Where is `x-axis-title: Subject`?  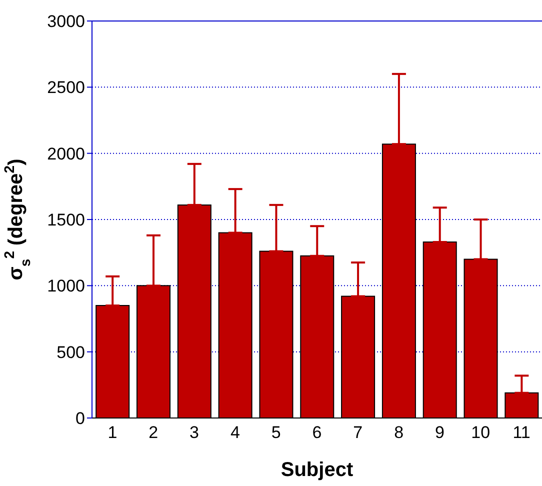
x-axis-title: Subject is located at coordinates (317, 470).